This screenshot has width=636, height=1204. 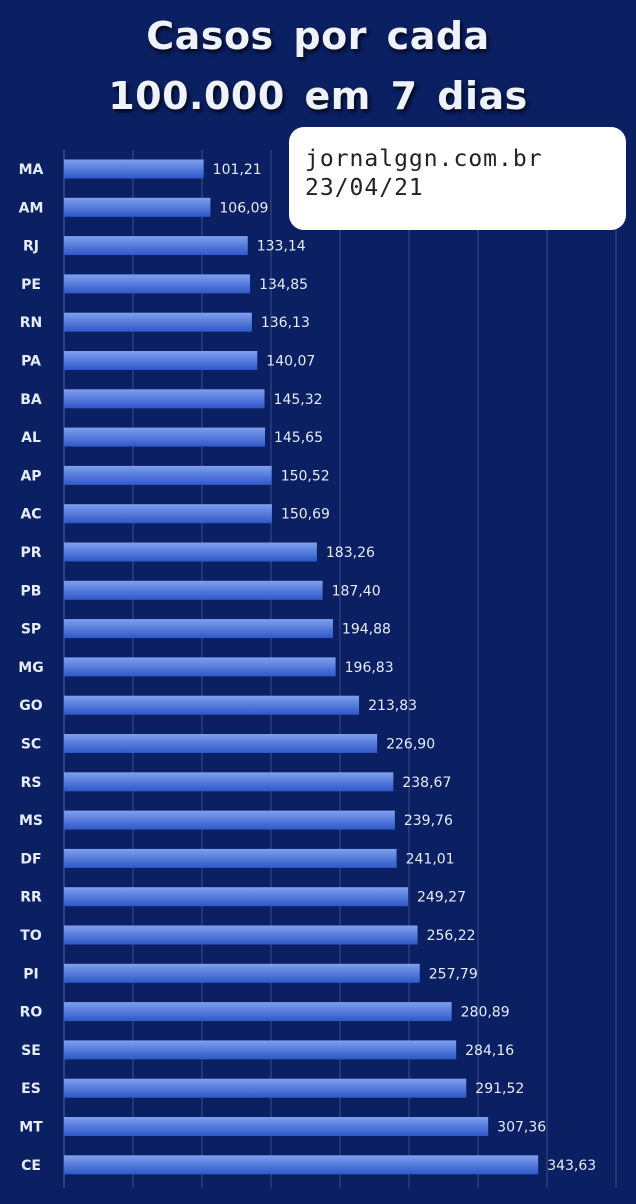 What do you see at coordinates (298, 438) in the screenshot?
I see `value-label: 145,65` at bounding box center [298, 438].